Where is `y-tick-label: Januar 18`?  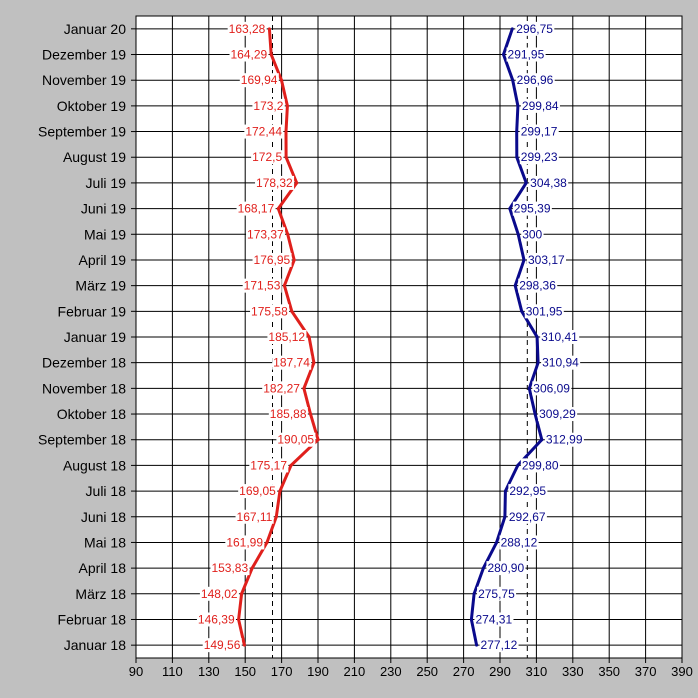 y-tick-label: Januar 18 is located at coordinates (95, 645).